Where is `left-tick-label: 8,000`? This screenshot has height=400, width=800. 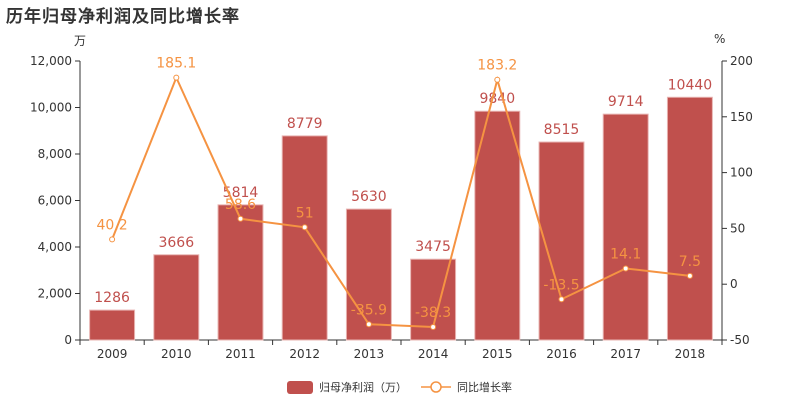
left-tick-label: 8,000 is located at coordinates (55, 154).